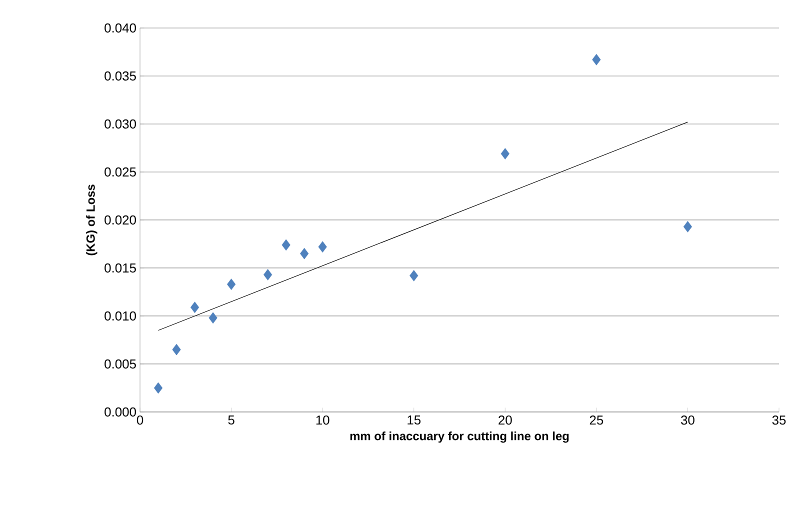  I want to click on x-axis-title: mm of inaccuary for cutting line on leg, so click(459, 437).